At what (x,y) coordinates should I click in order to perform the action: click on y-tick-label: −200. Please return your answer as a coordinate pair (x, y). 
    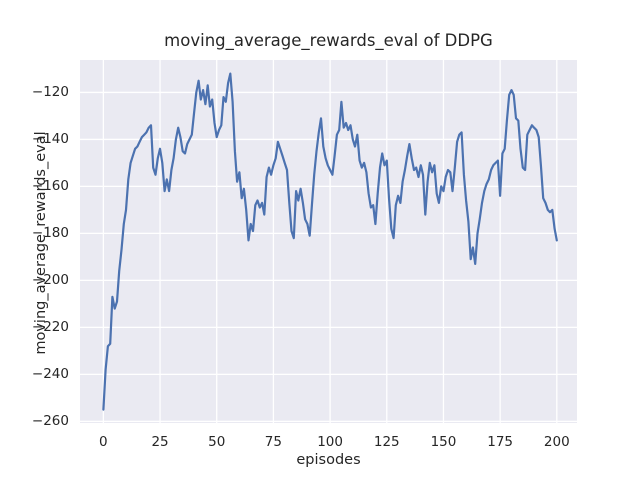
    Looking at the image, I should click on (50, 280).